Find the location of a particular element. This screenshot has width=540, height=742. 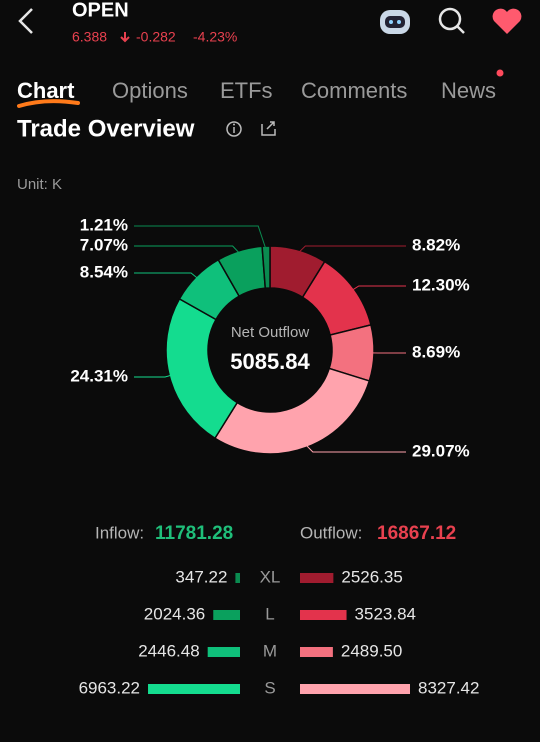

price: 6.388 is located at coordinates (89, 37).